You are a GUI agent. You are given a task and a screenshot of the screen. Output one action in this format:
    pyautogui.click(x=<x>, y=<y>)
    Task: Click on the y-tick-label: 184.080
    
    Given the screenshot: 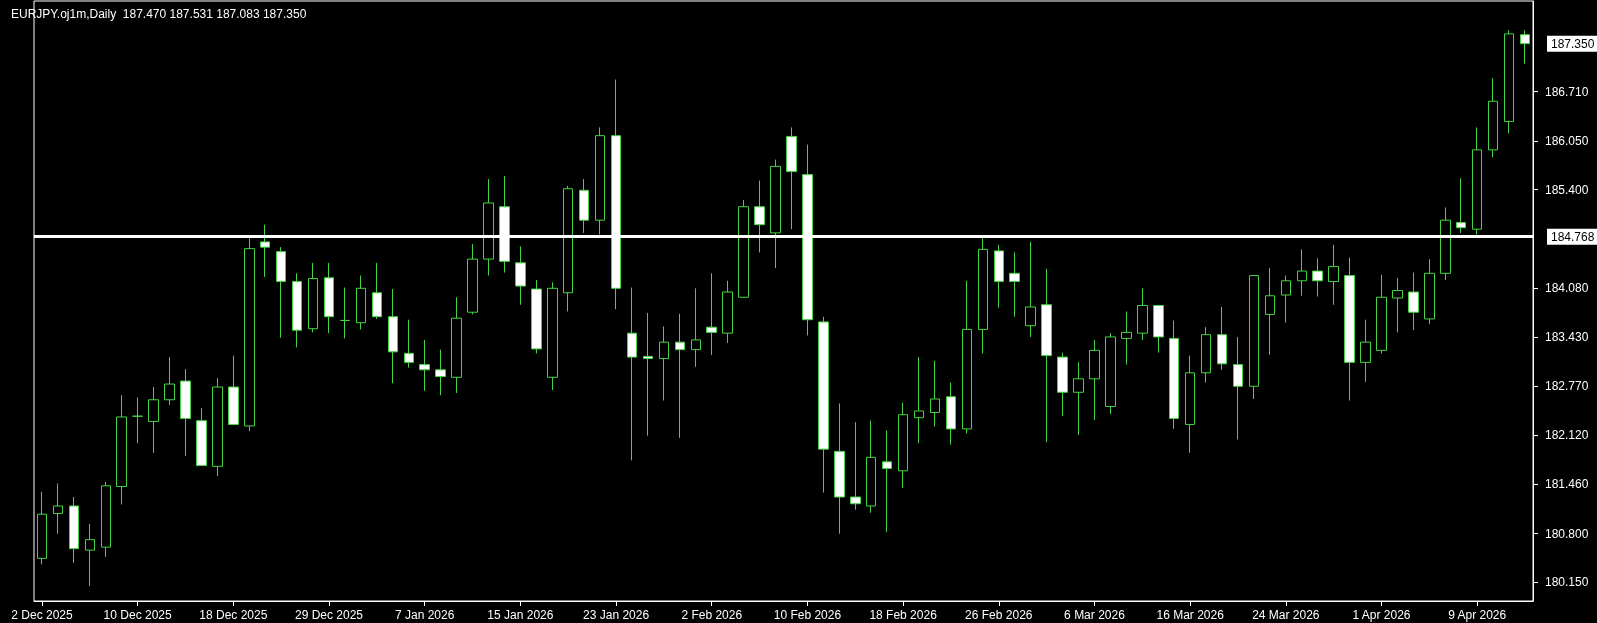 What is the action you would take?
    pyautogui.click(x=1567, y=288)
    